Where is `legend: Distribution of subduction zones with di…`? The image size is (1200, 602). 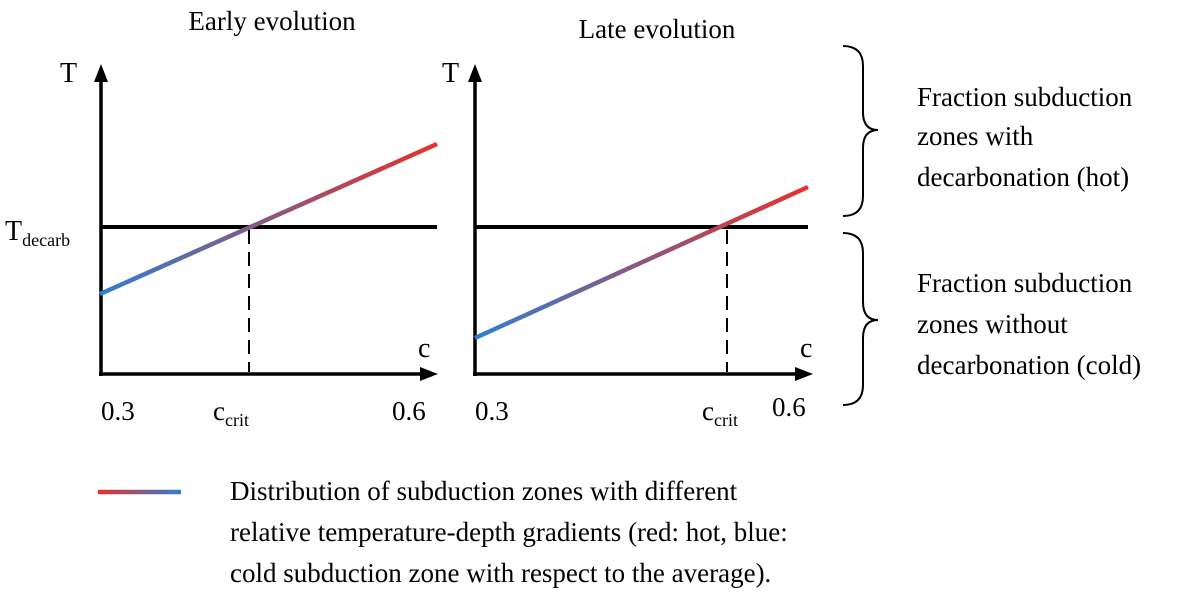 legend: Distribution of subduction zones with di… is located at coordinates (446, 532).